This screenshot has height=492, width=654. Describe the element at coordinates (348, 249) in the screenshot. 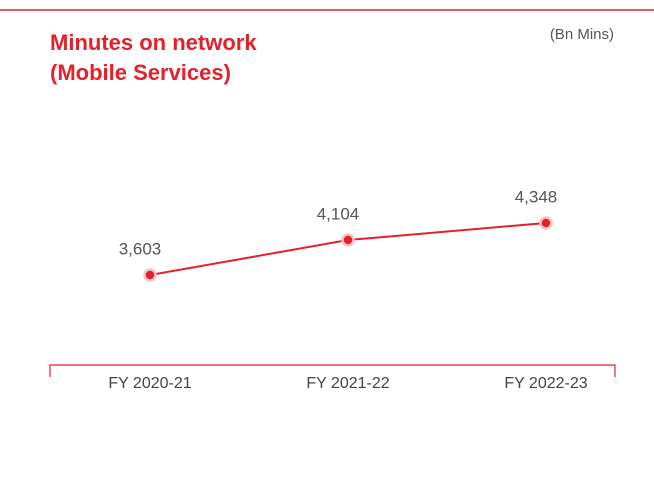

I see `line` at that location.